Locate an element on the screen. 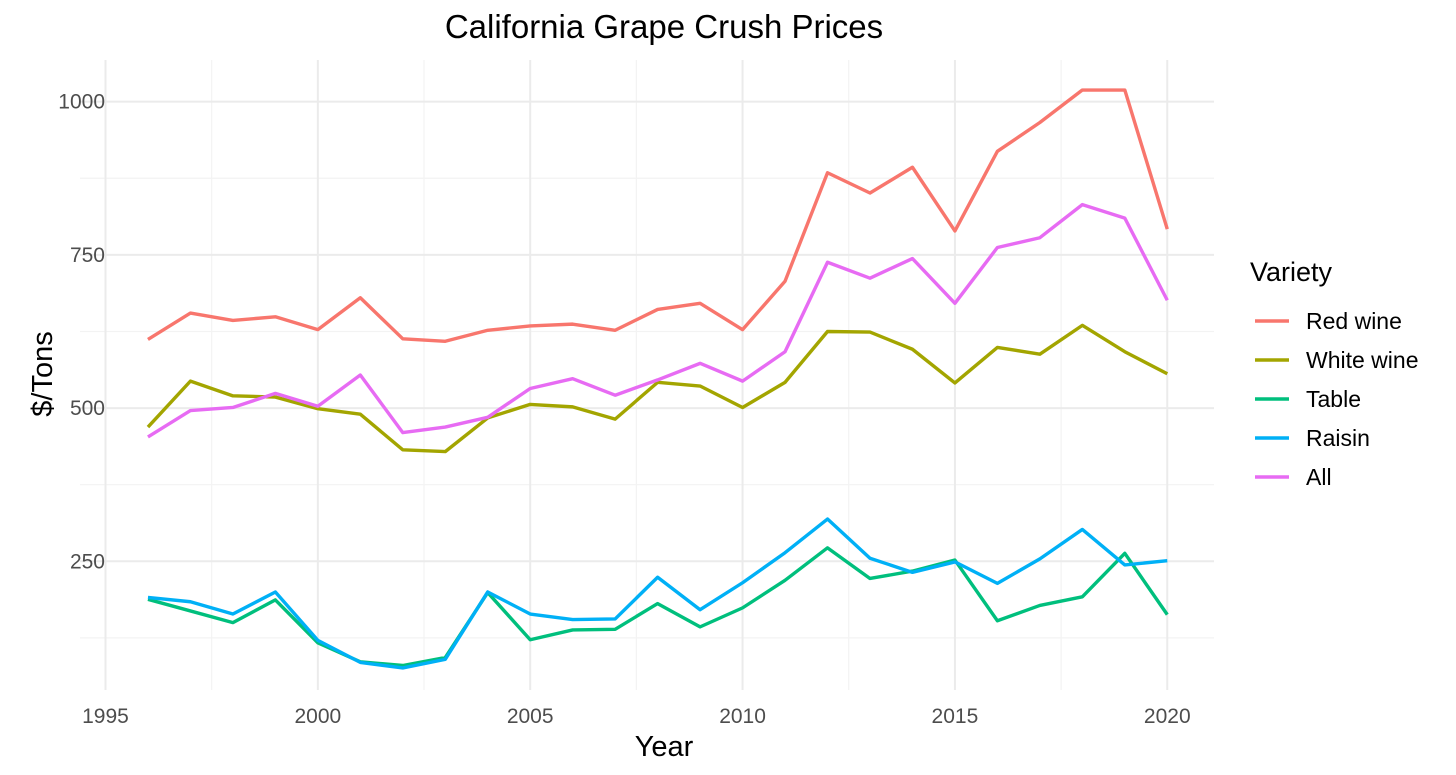 This screenshot has height=775, width=1456. legend-title: Variety is located at coordinates (1291, 272).